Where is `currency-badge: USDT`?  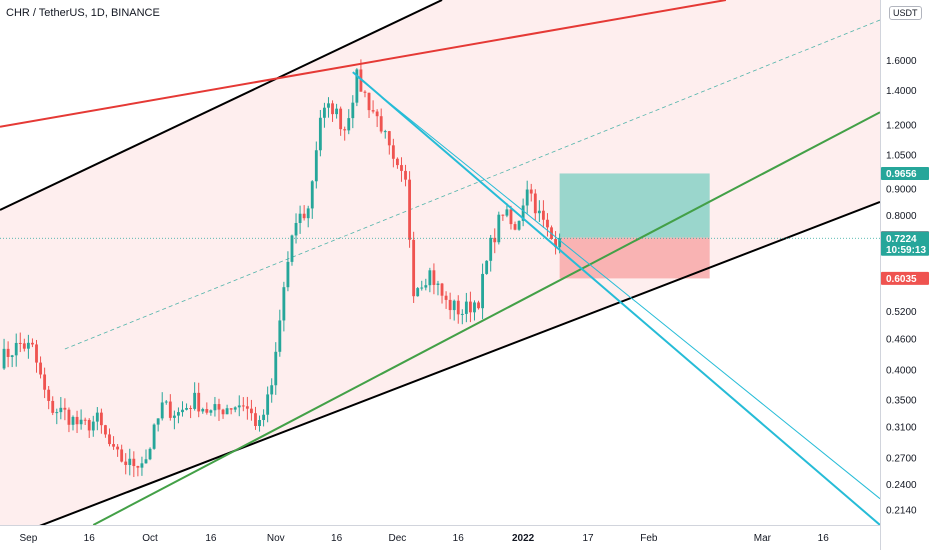 currency-badge: USDT is located at coordinates (905, 13).